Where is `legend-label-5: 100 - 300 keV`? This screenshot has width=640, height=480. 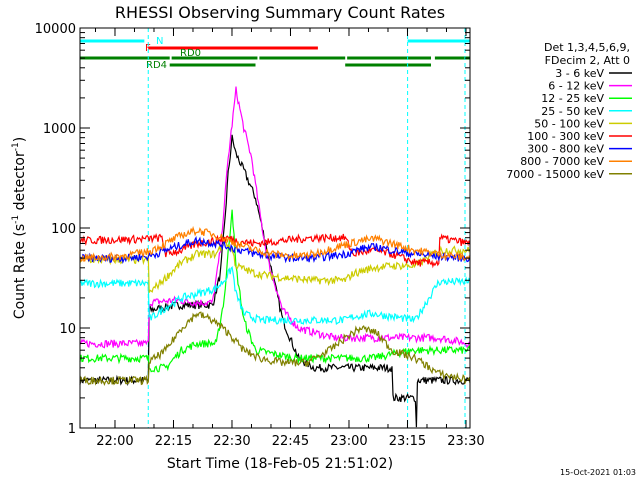
legend-label-5: 100 - 300 keV is located at coordinates (565, 136).